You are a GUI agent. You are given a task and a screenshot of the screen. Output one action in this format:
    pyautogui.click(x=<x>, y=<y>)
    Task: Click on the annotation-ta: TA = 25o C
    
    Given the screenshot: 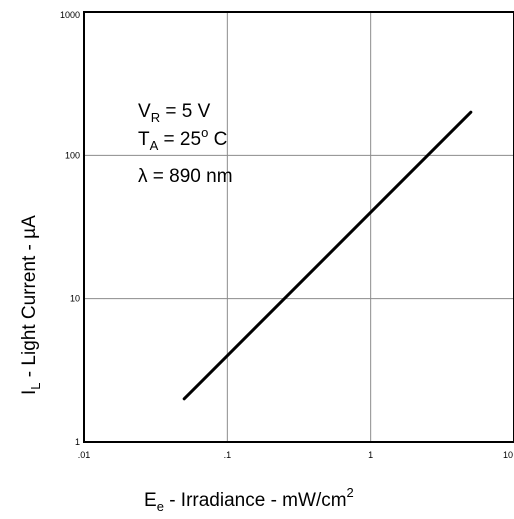 What is the action you would take?
    pyautogui.click(x=182, y=139)
    